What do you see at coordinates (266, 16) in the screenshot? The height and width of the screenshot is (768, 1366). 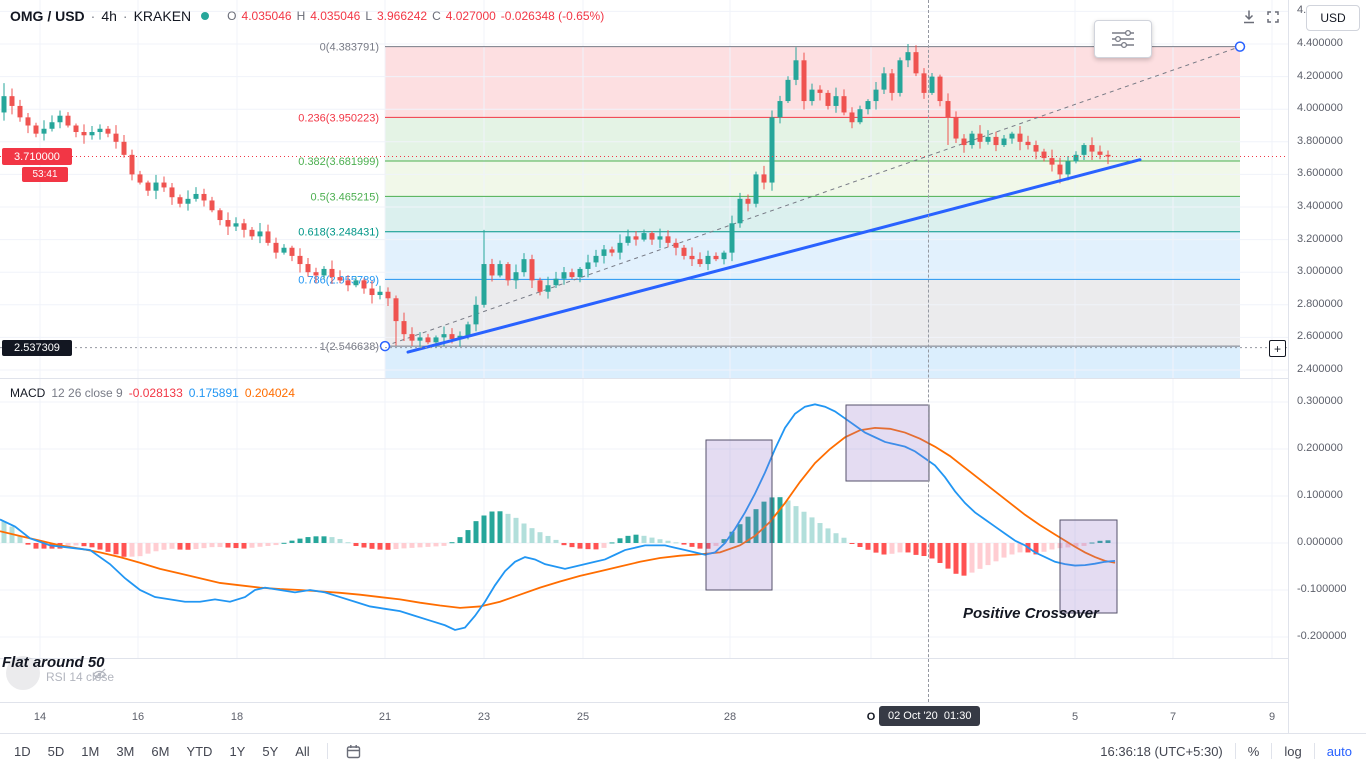 I see `open-value: 4.035046` at bounding box center [266, 16].